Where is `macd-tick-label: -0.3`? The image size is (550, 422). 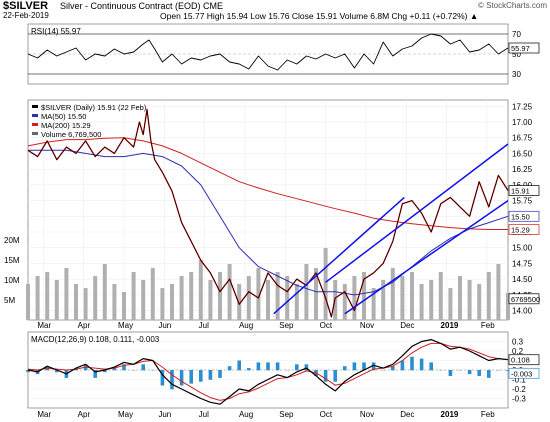
macd-tick-label: -0.3 is located at coordinates (519, 399).